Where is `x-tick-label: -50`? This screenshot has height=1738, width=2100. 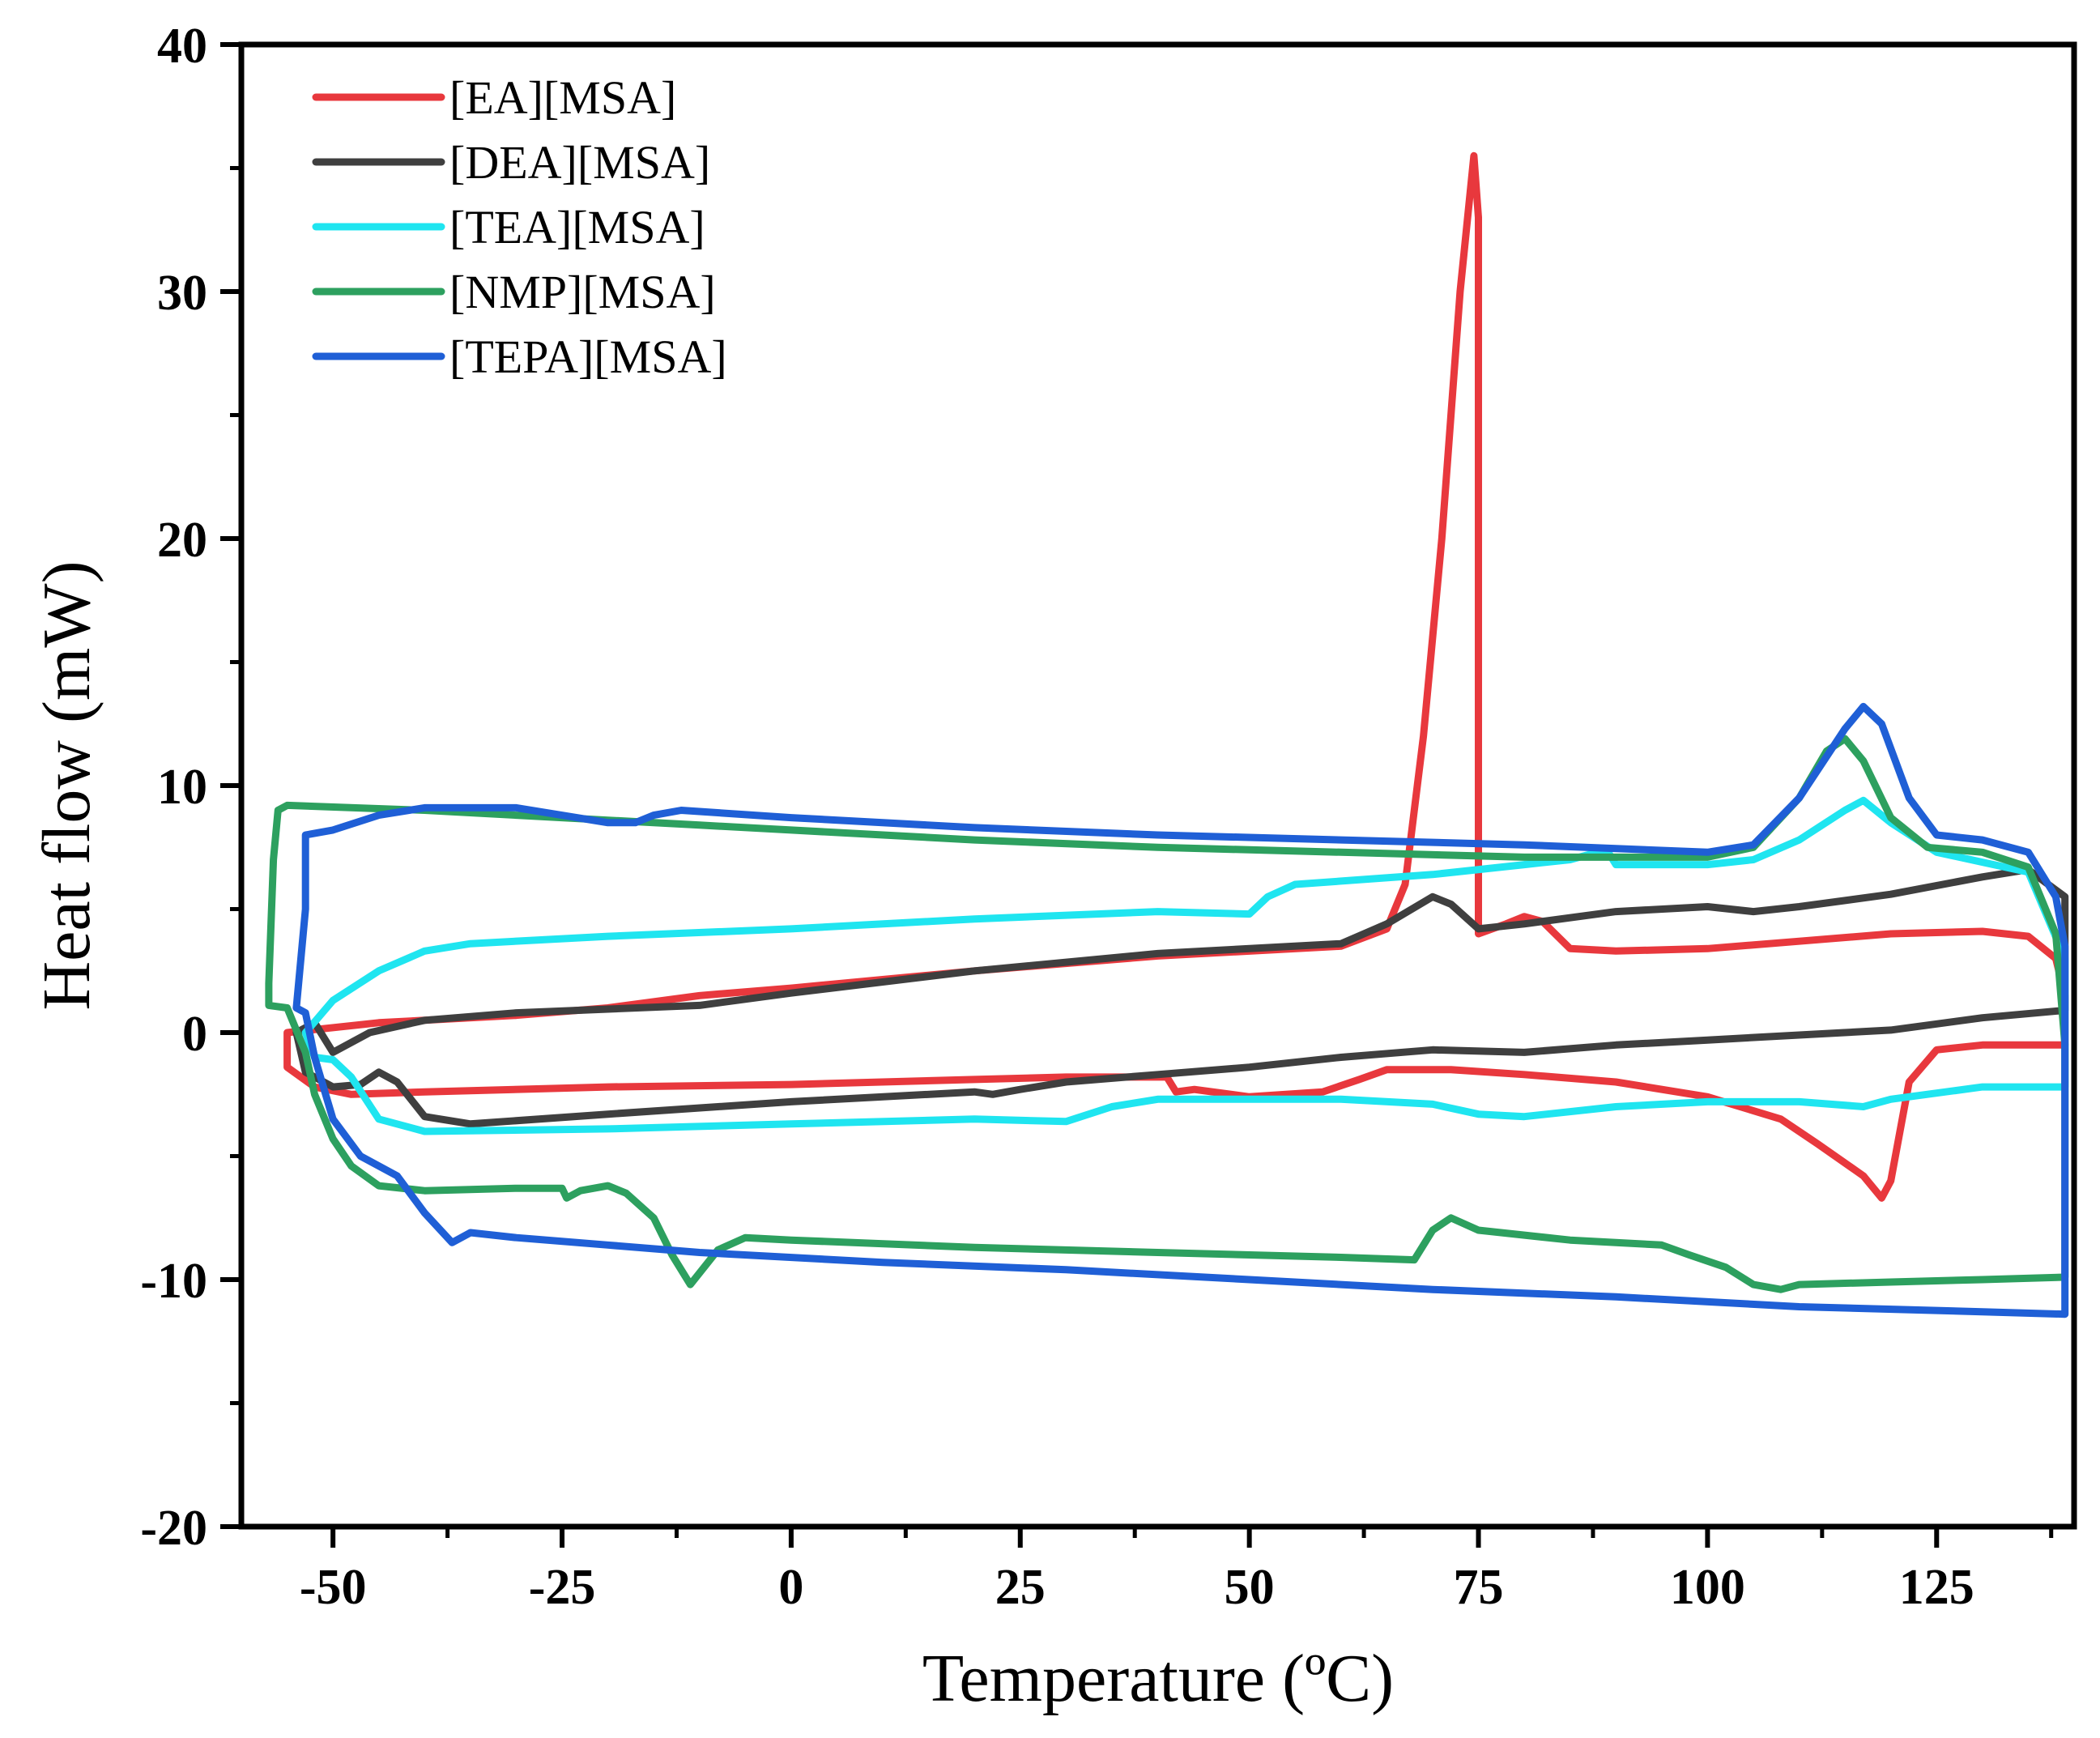
x-tick-label: -50 is located at coordinates (333, 1587).